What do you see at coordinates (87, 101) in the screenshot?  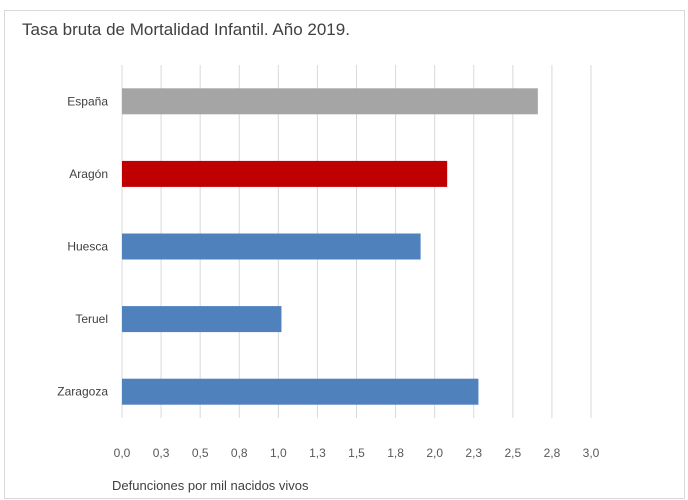 I see `category-label: España` at bounding box center [87, 101].